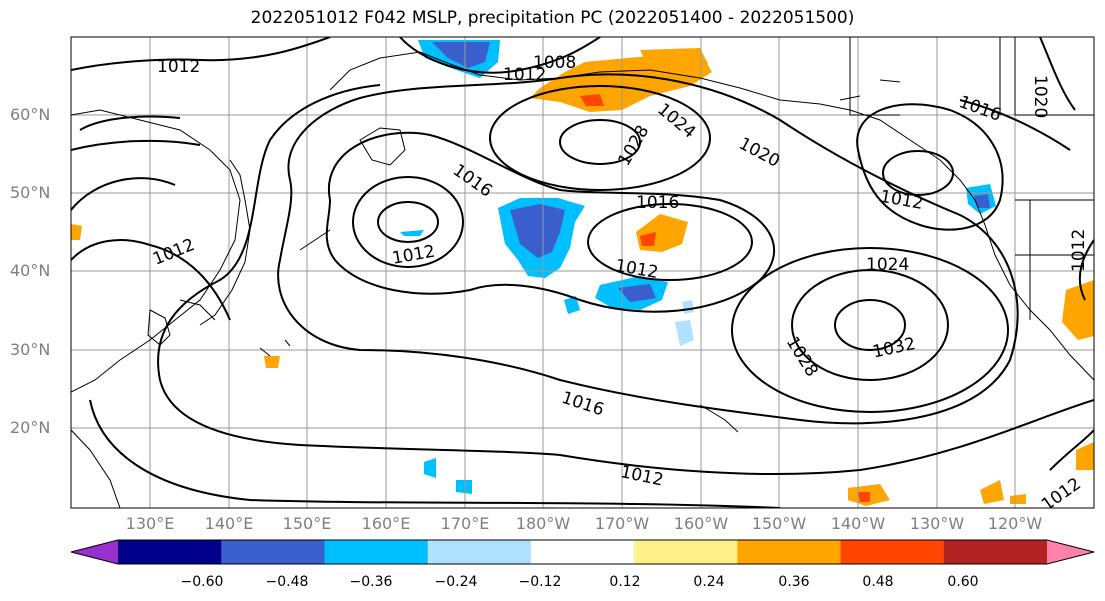 This screenshot has height=601, width=1105. What do you see at coordinates (30, 114) in the screenshot?
I see `lat-label-60n: 60°N` at bounding box center [30, 114].